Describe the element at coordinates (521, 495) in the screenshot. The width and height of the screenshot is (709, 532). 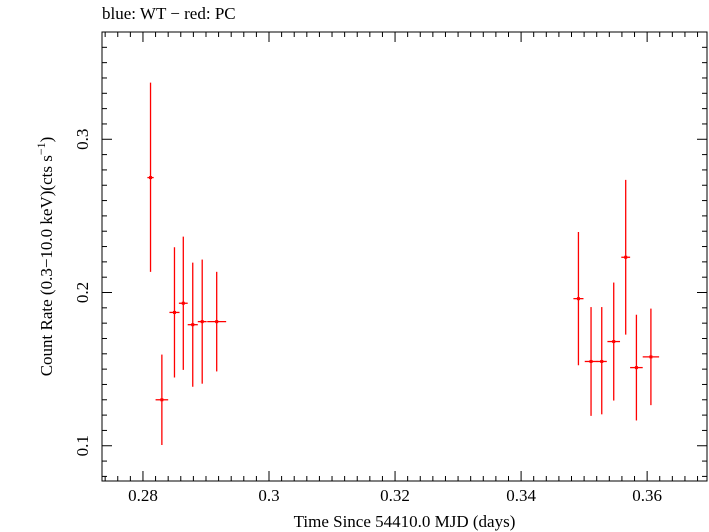
I see `x-tick-label: 0.34` at that location.